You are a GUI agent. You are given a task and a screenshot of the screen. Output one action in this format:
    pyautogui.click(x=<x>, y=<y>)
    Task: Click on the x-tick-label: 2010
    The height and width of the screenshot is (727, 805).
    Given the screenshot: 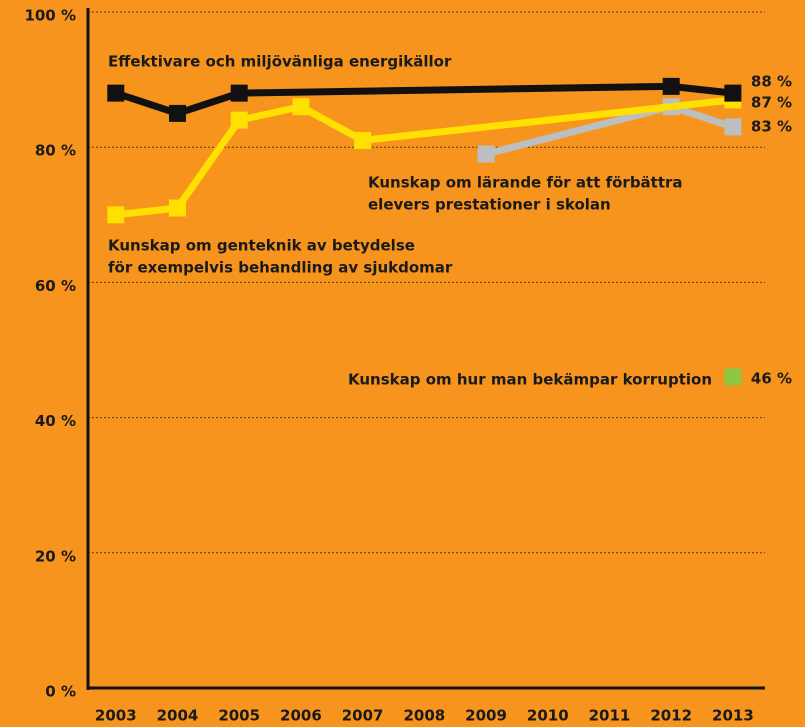 What is the action you would take?
    pyautogui.click(x=548, y=716)
    